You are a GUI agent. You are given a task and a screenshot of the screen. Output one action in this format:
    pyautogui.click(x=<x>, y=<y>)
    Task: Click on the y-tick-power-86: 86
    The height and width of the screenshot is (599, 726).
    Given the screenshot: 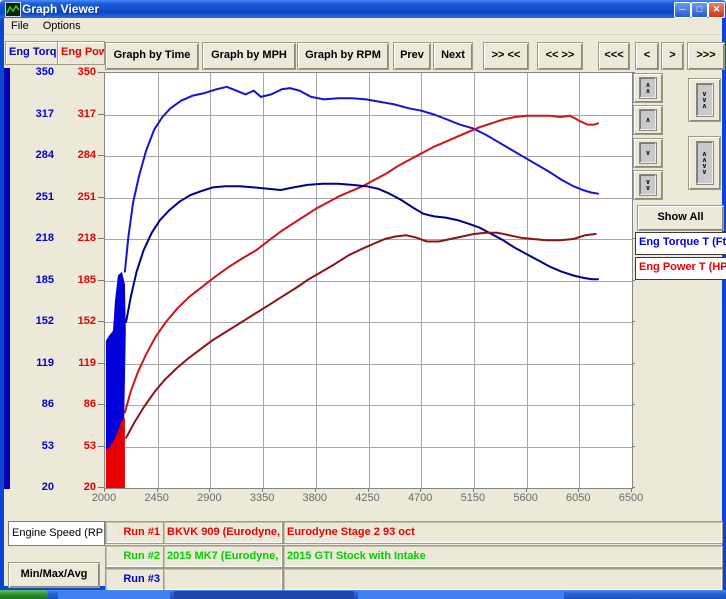 What is the action you would take?
    pyautogui.click(x=89, y=404)
    